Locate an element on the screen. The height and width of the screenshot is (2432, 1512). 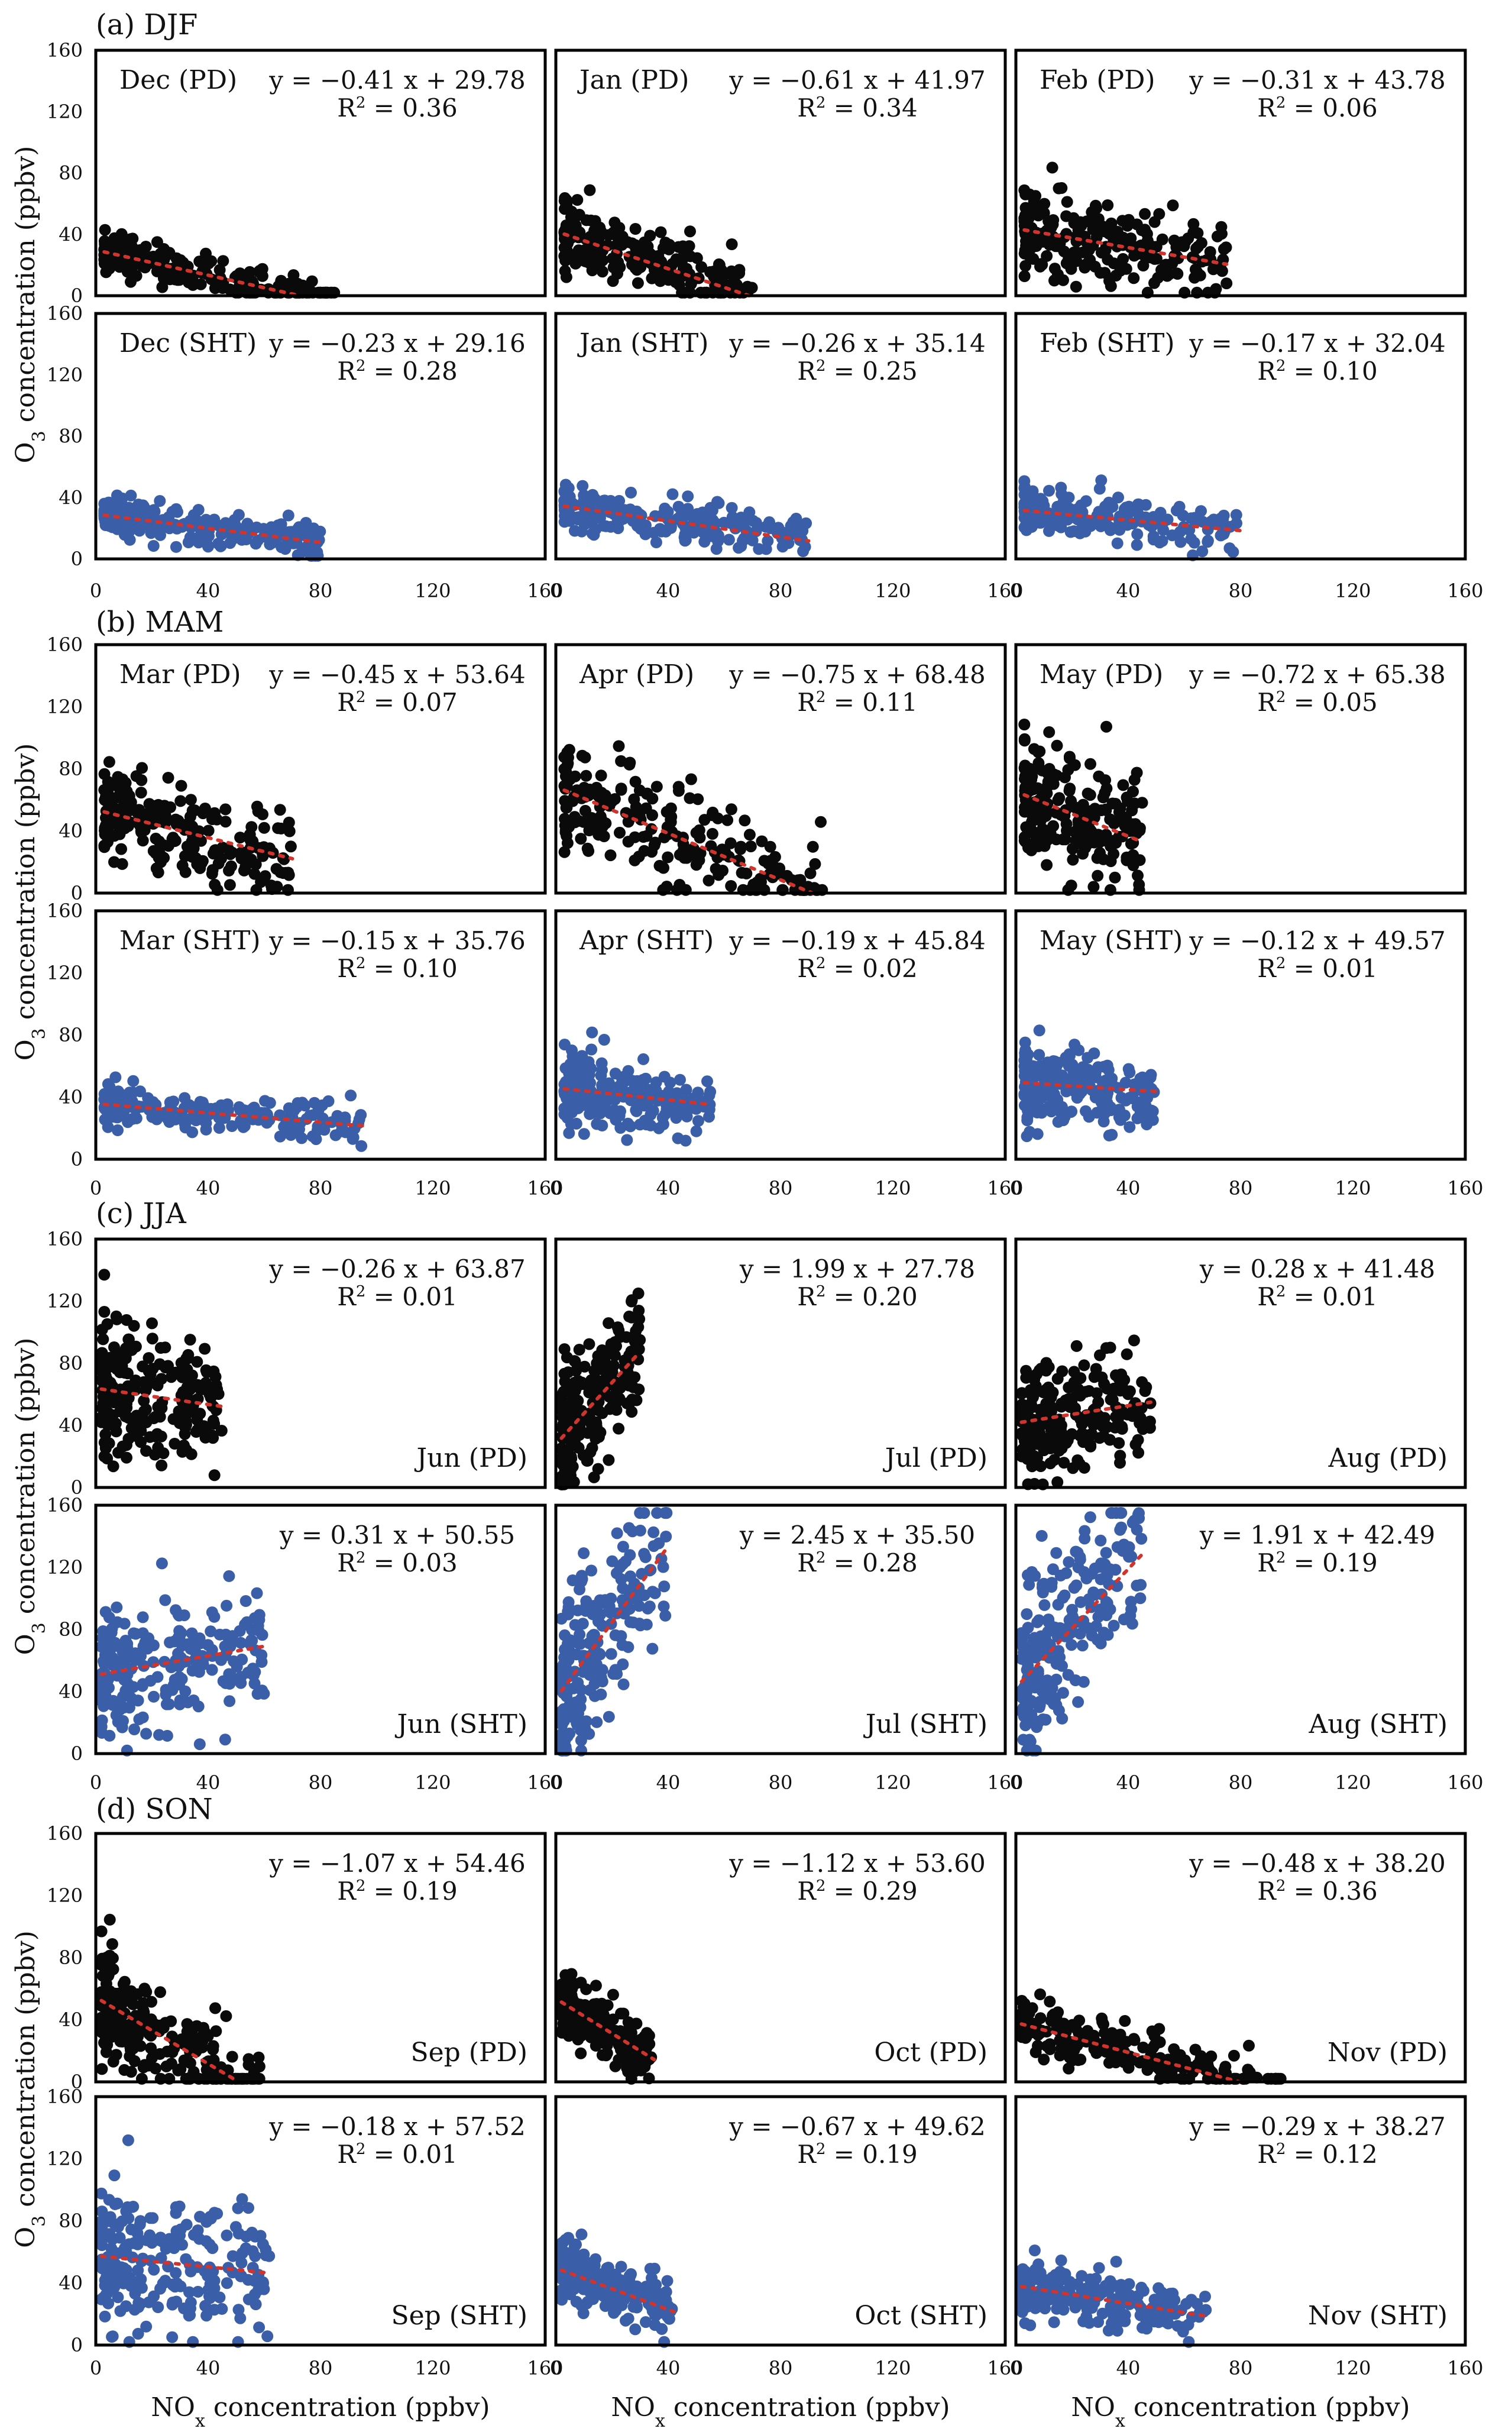
r-squared-value: = 0.11 is located at coordinates (871, 702).